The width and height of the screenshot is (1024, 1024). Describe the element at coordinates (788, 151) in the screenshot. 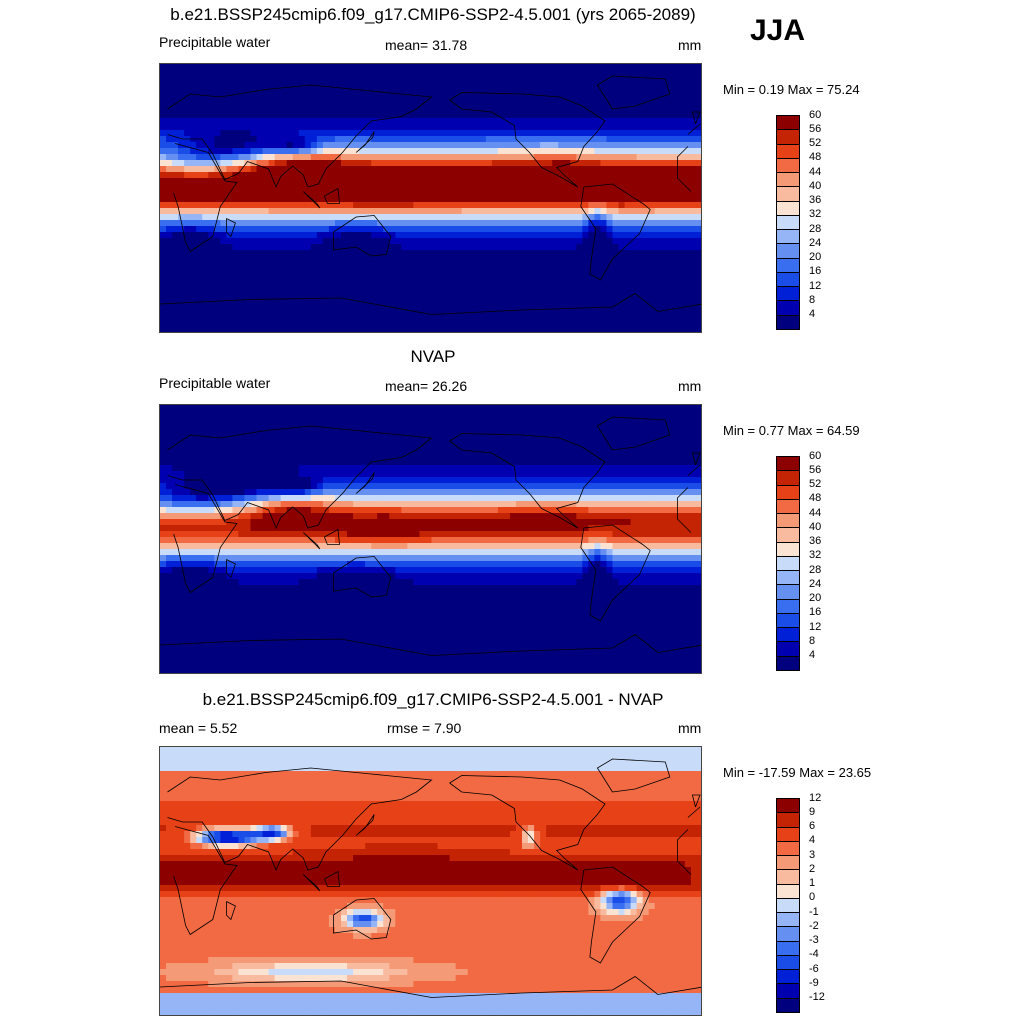

I see `colorbar-segment` at that location.